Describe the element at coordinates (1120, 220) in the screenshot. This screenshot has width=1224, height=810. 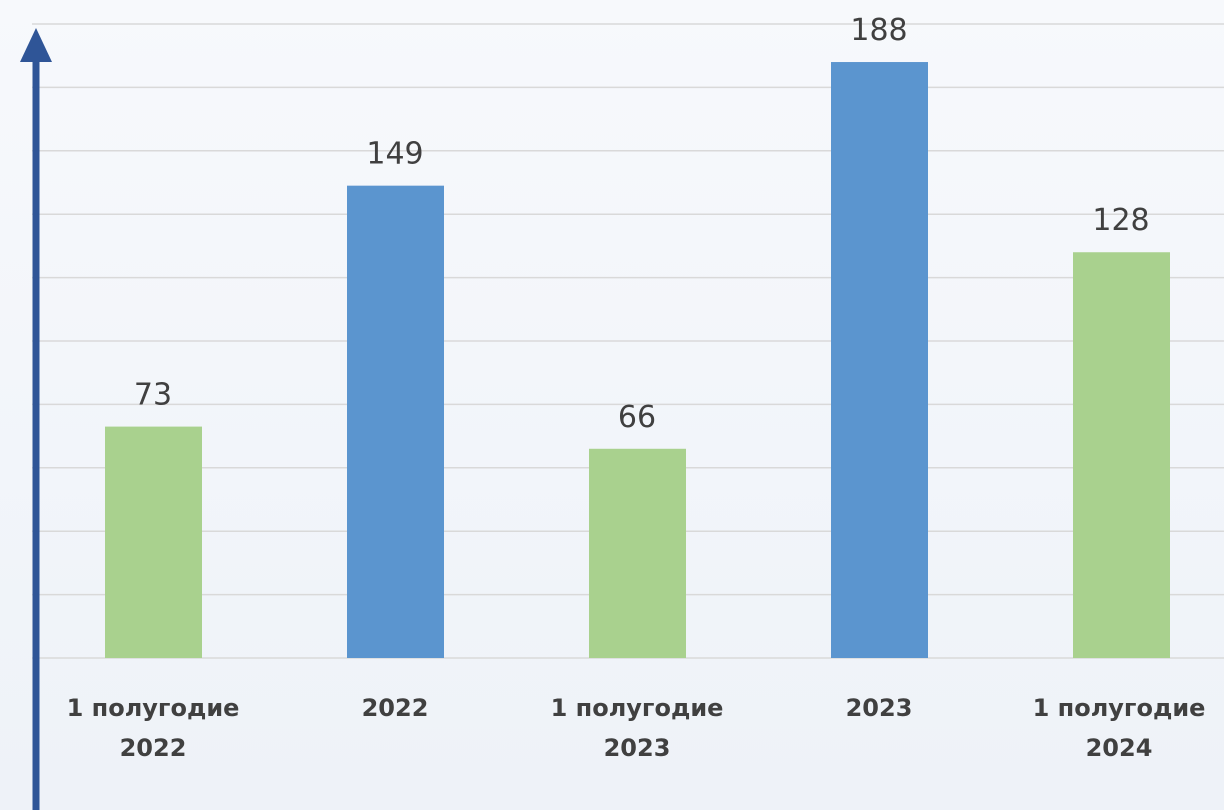
I see `value-label: 128` at that location.